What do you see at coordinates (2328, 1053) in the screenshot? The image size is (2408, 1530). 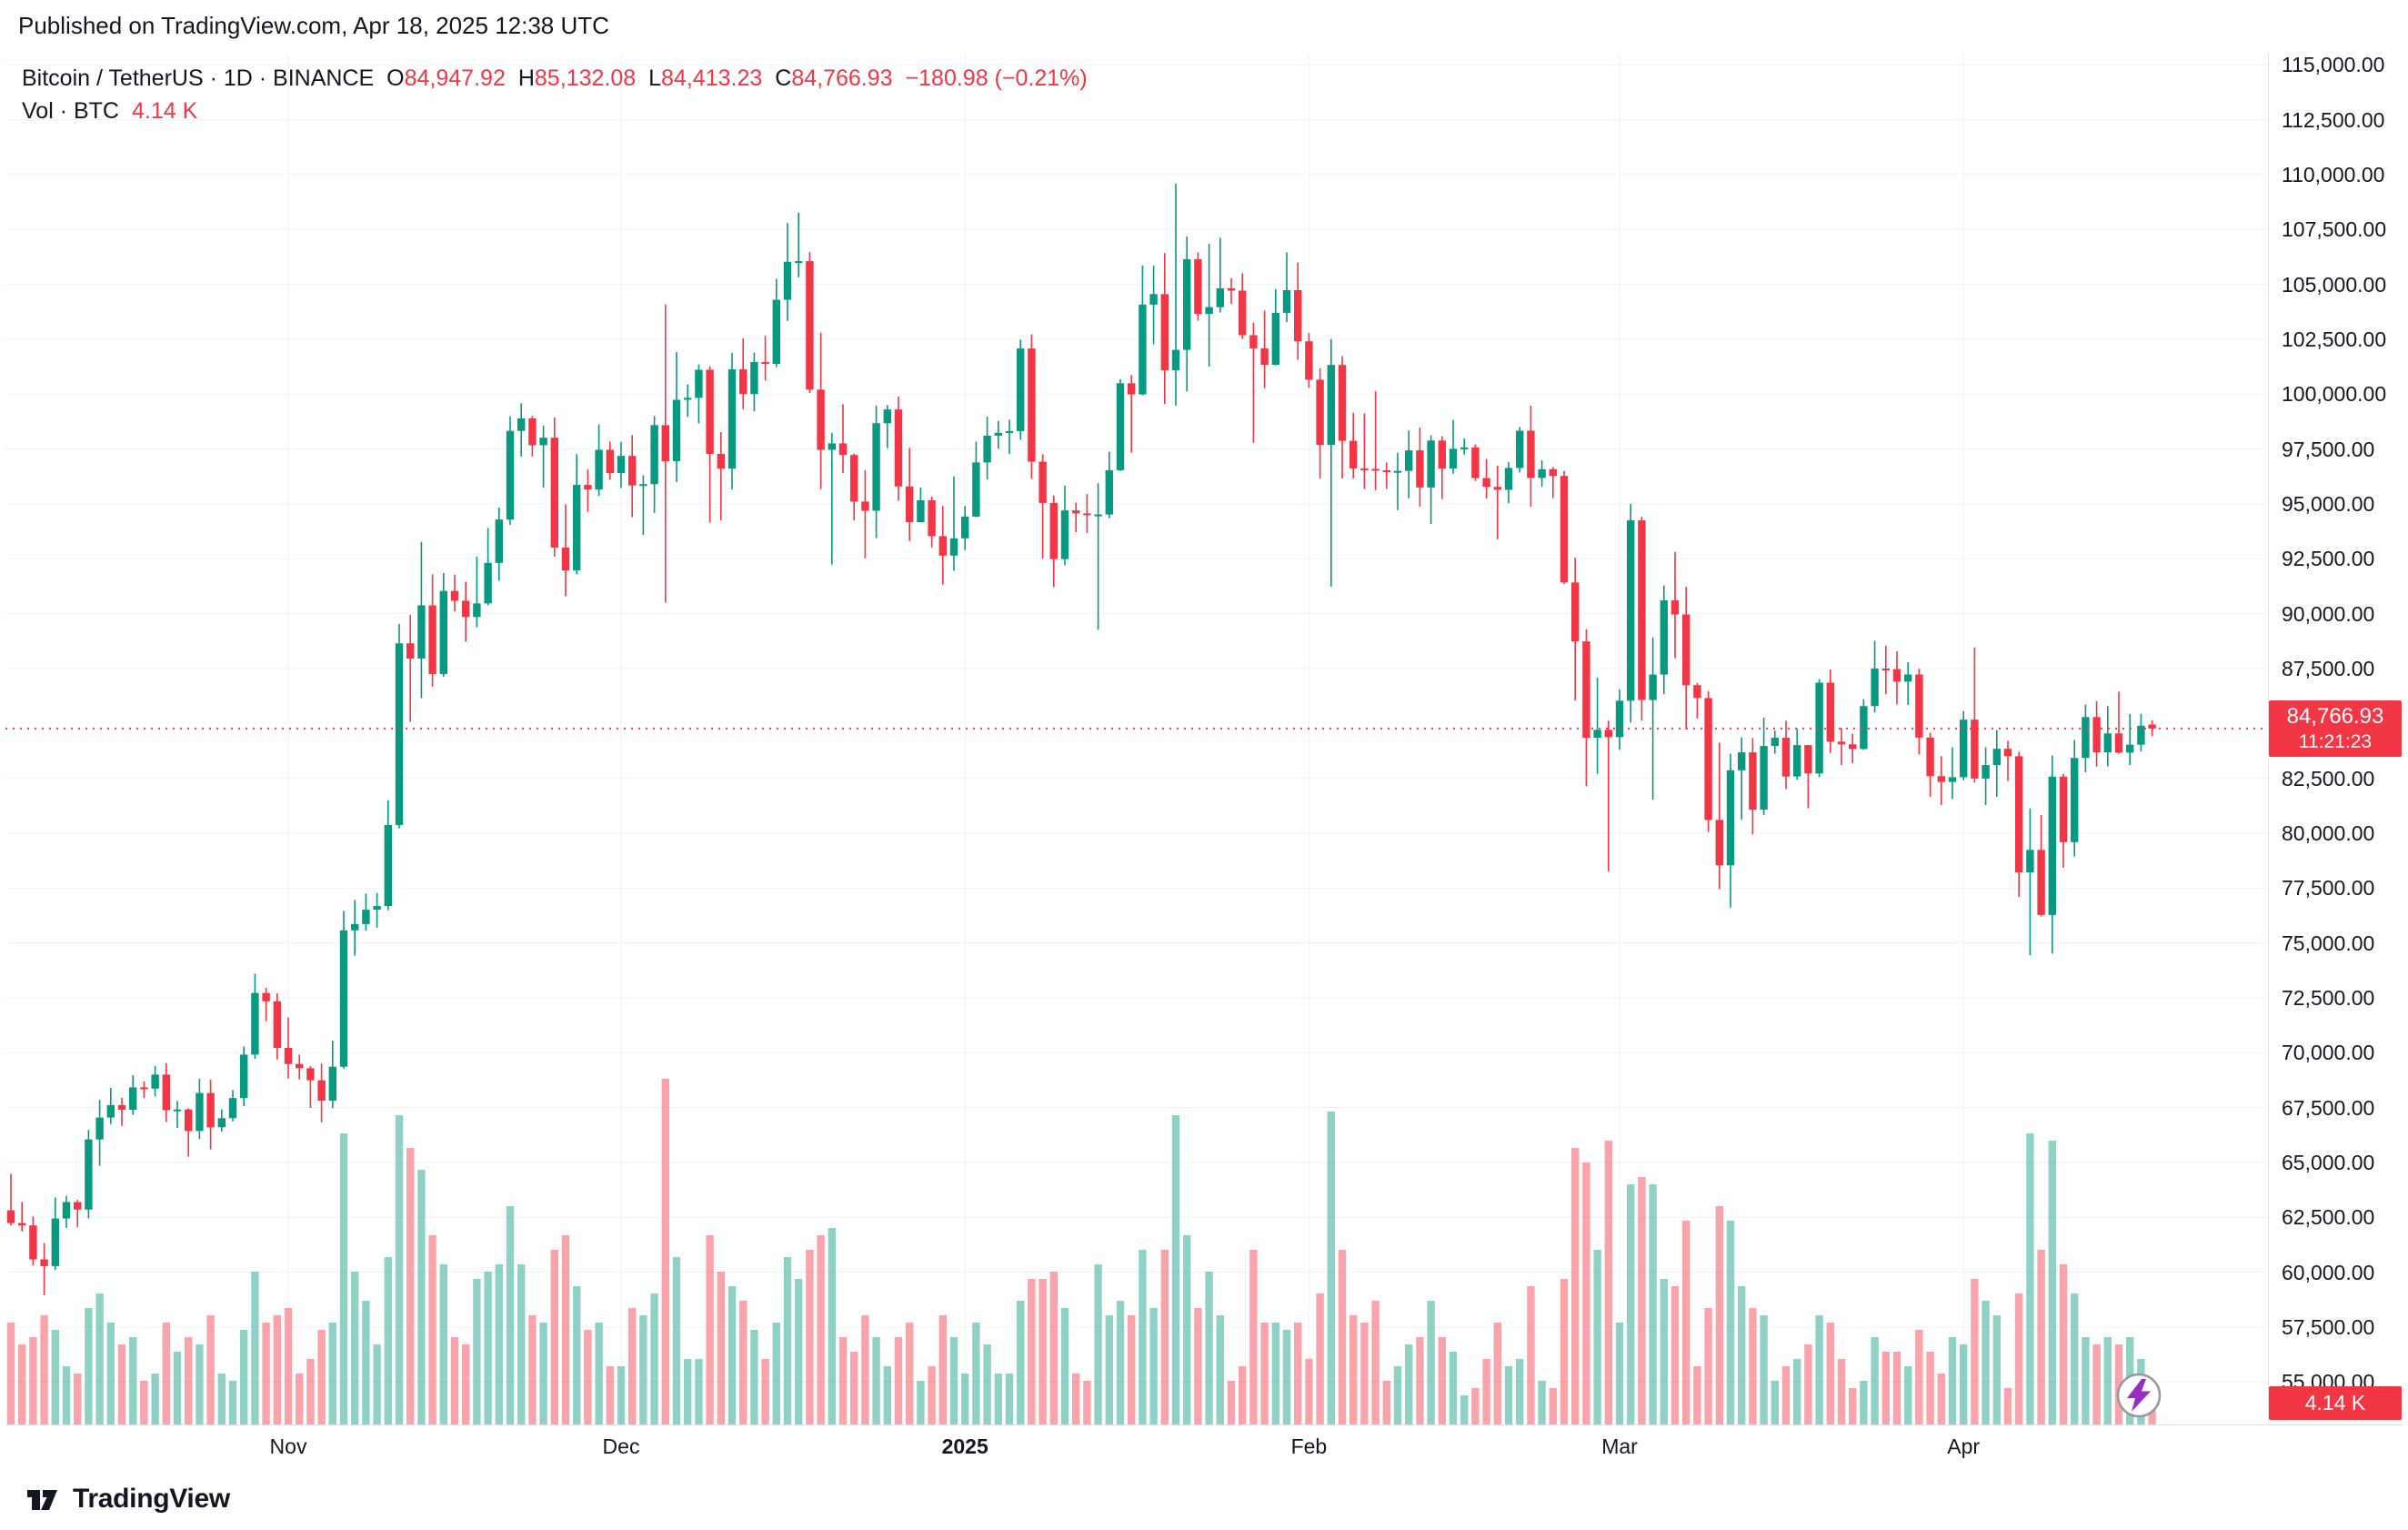 I see `price-axis-label: 70,000.00` at bounding box center [2328, 1053].